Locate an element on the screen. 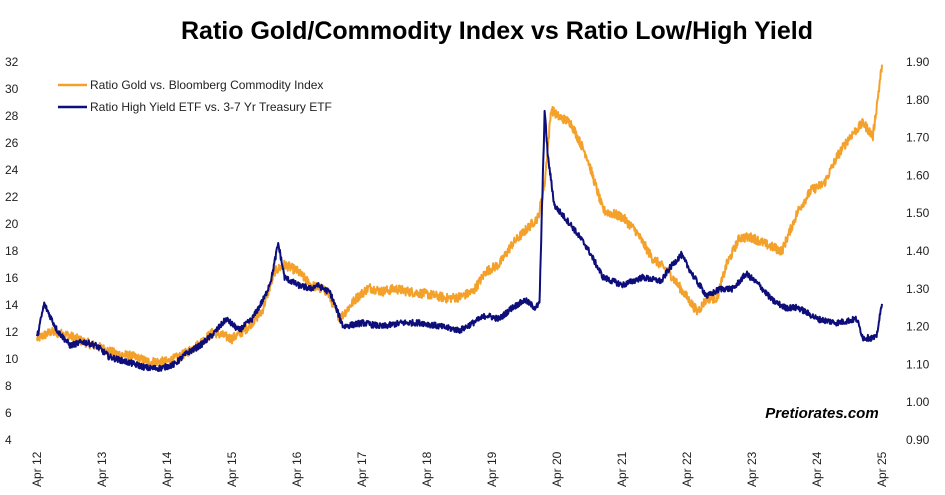 The height and width of the screenshot is (495, 945). right-tick-label: 1.40 is located at coordinates (918, 251).